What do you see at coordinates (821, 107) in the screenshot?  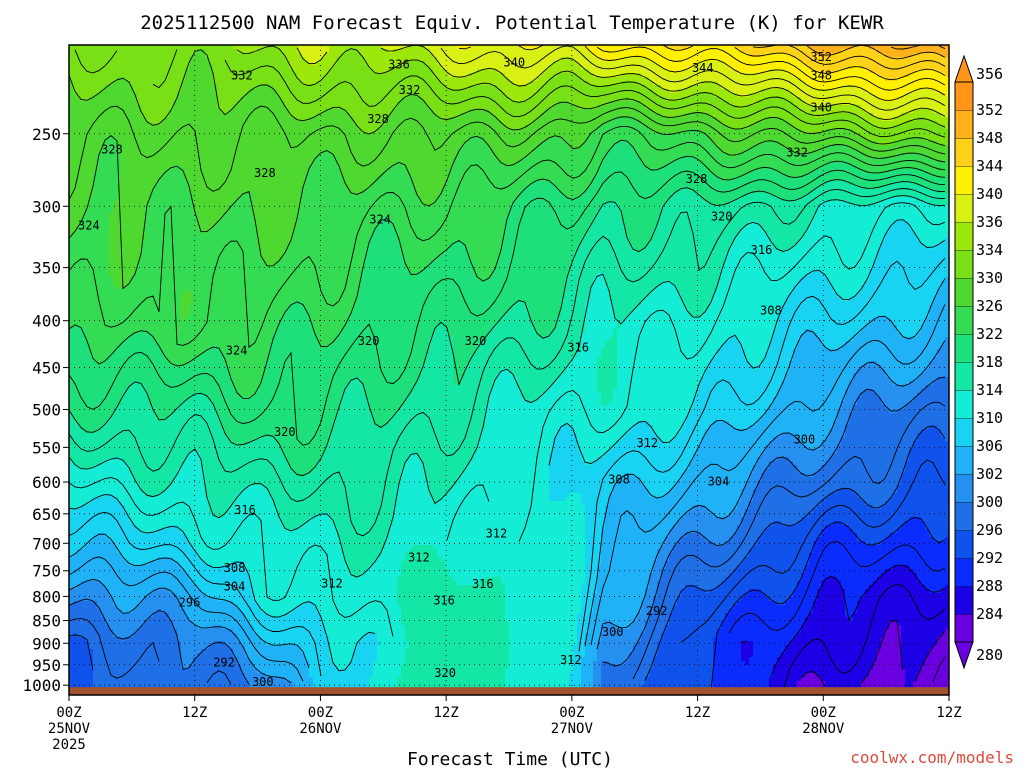 I see `contour-label: 340` at bounding box center [821, 107].